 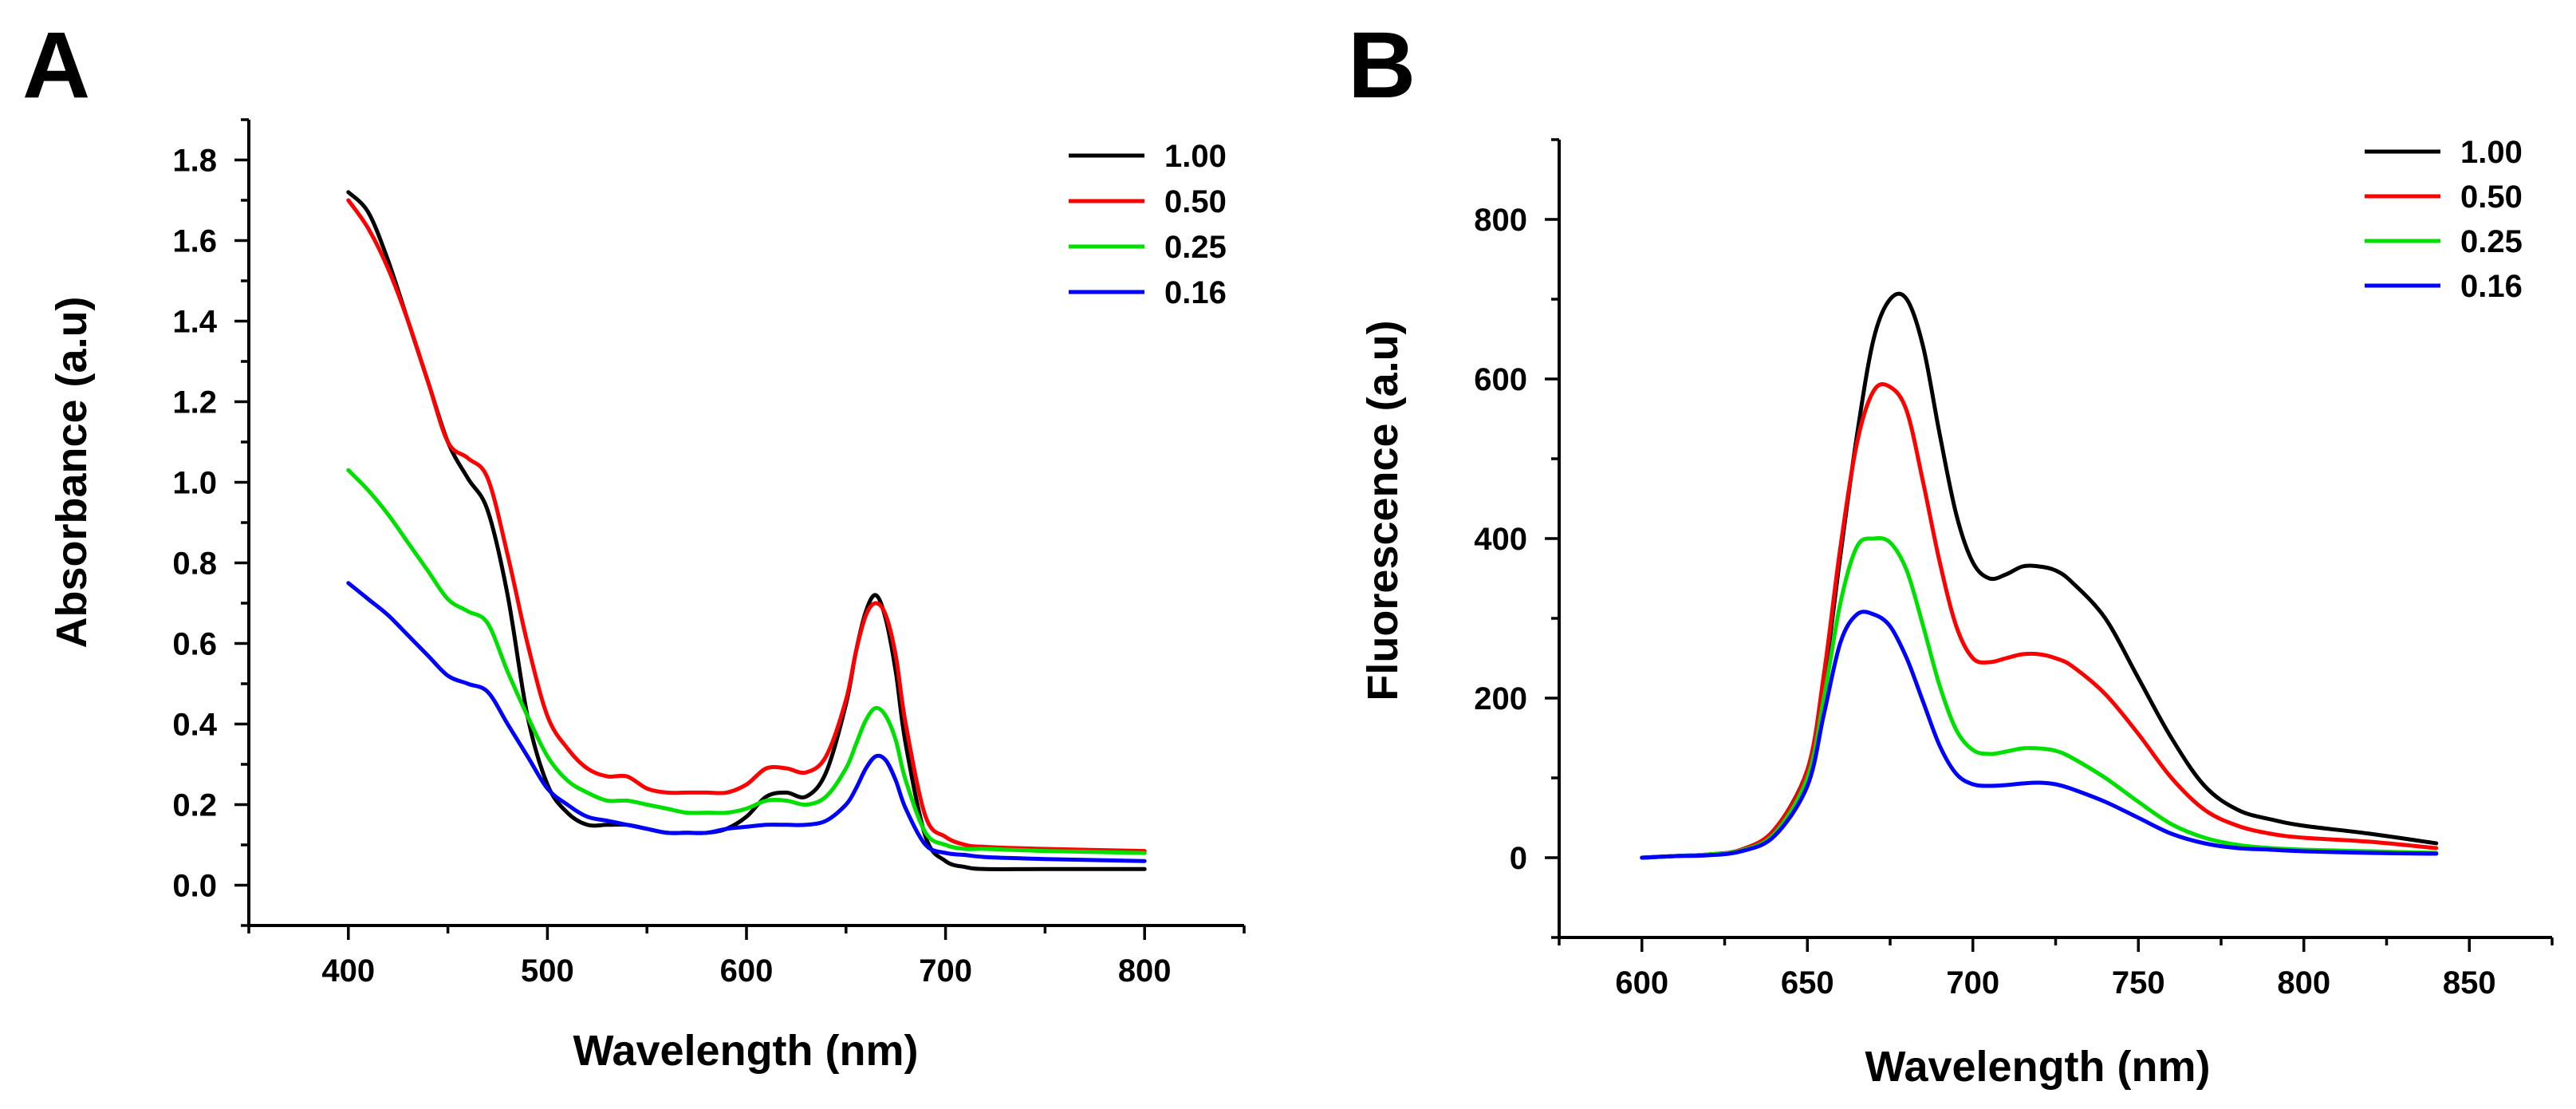 I want to click on panel-a-y-tick-label: 0.2, so click(x=194, y=805).